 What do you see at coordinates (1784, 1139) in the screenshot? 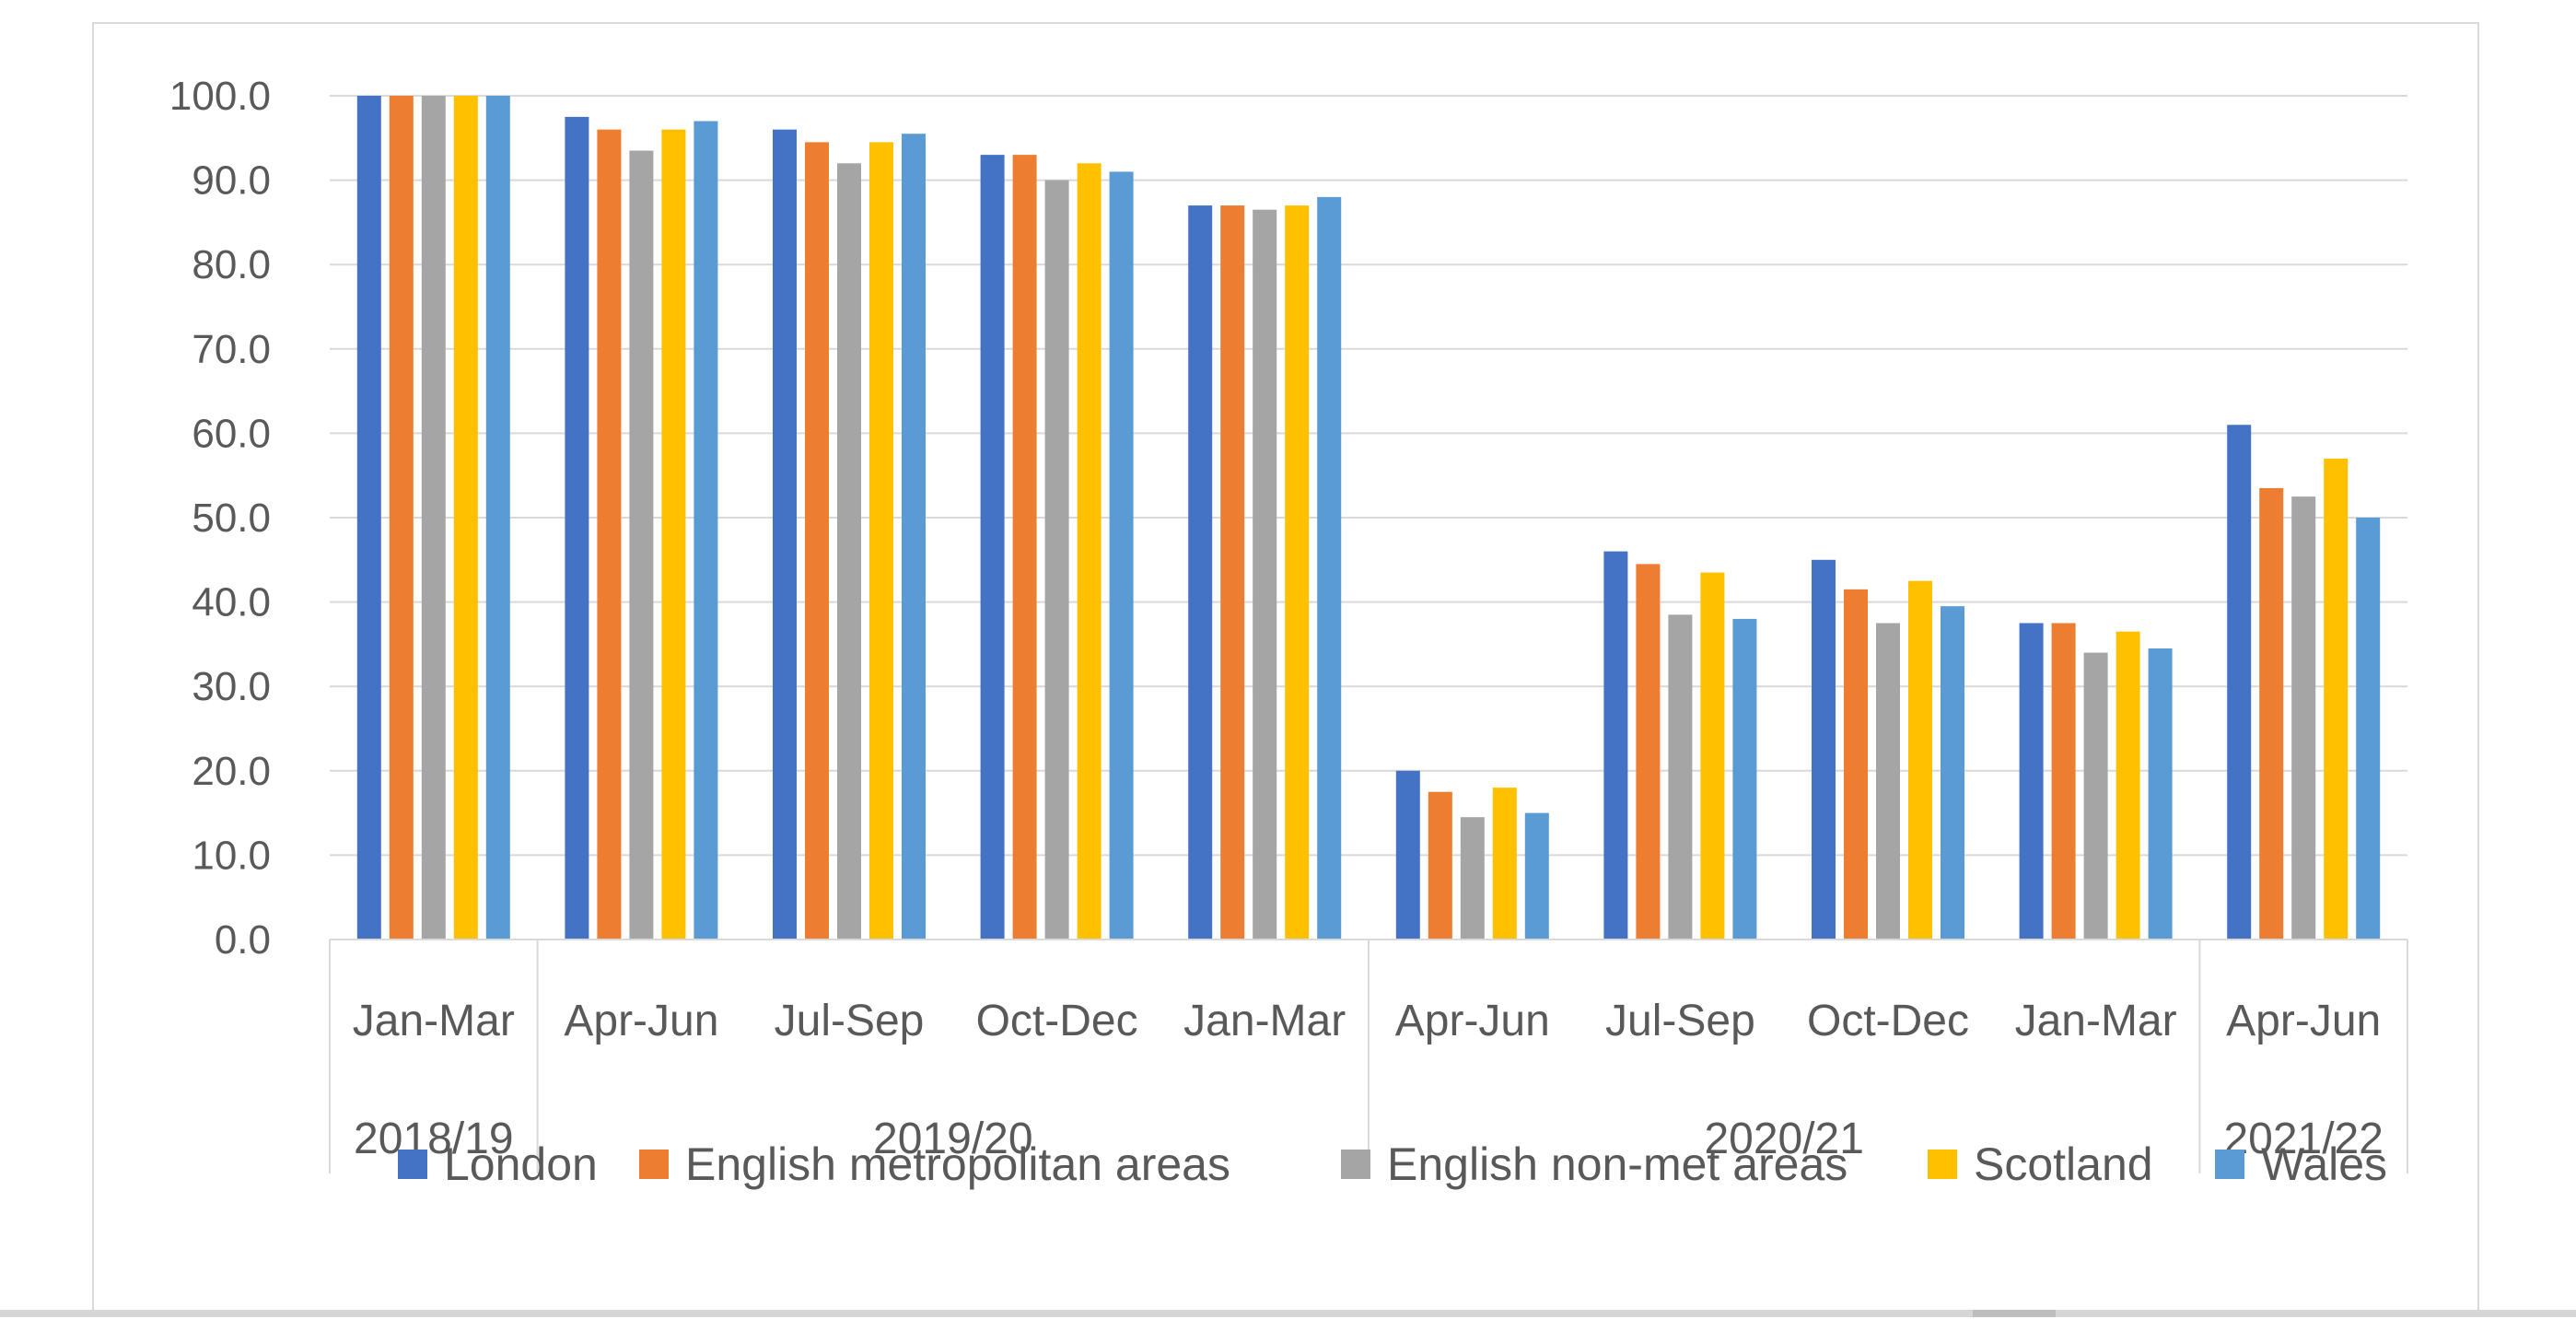
I see `x-group-label: 2020/21` at bounding box center [1784, 1139].